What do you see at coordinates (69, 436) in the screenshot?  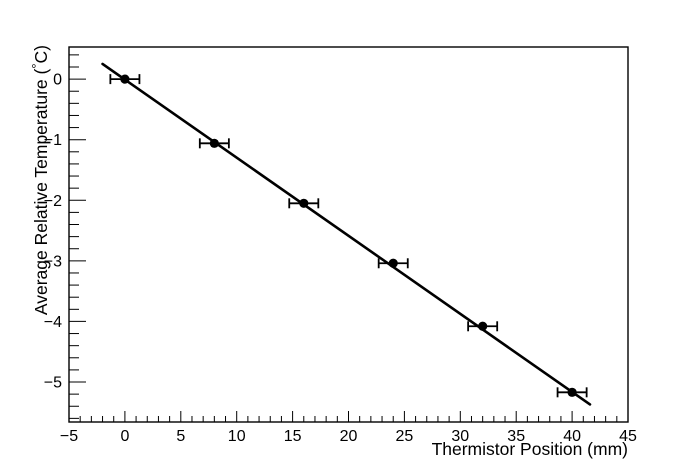 I see `x-tick-label: −5` at bounding box center [69, 436].